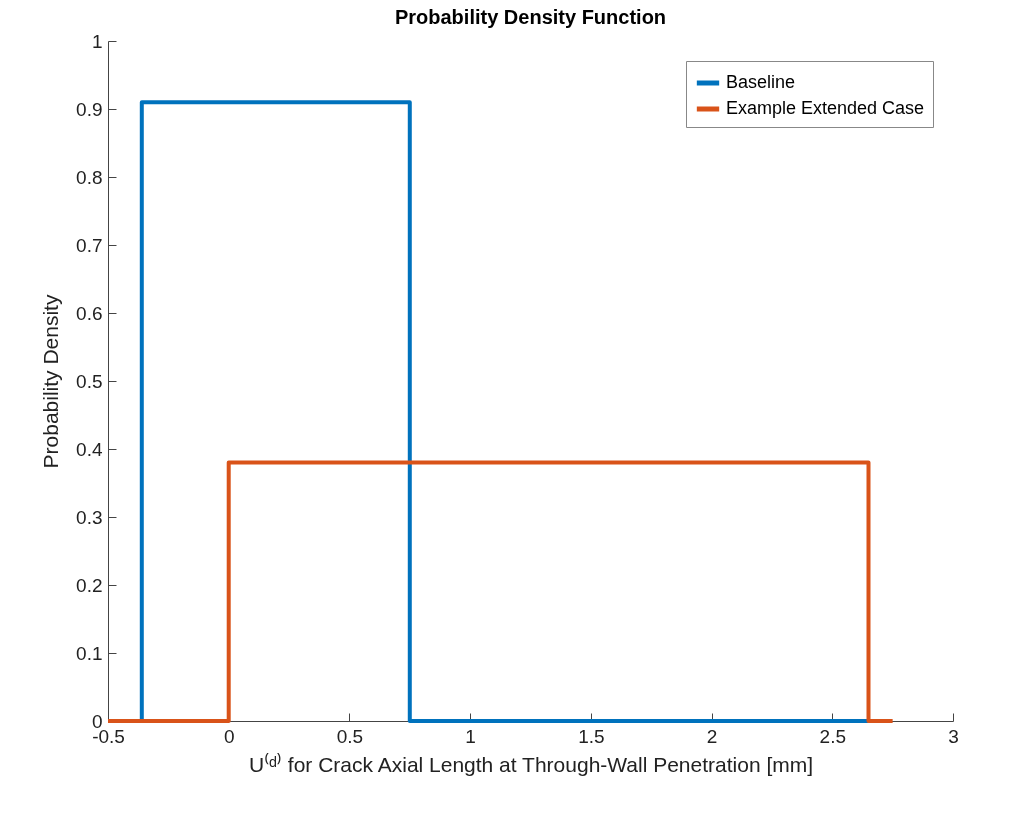 This screenshot has height=825, width=1019. What do you see at coordinates (51, 381) in the screenshot?
I see `y-axis-title: Probability Density` at bounding box center [51, 381].